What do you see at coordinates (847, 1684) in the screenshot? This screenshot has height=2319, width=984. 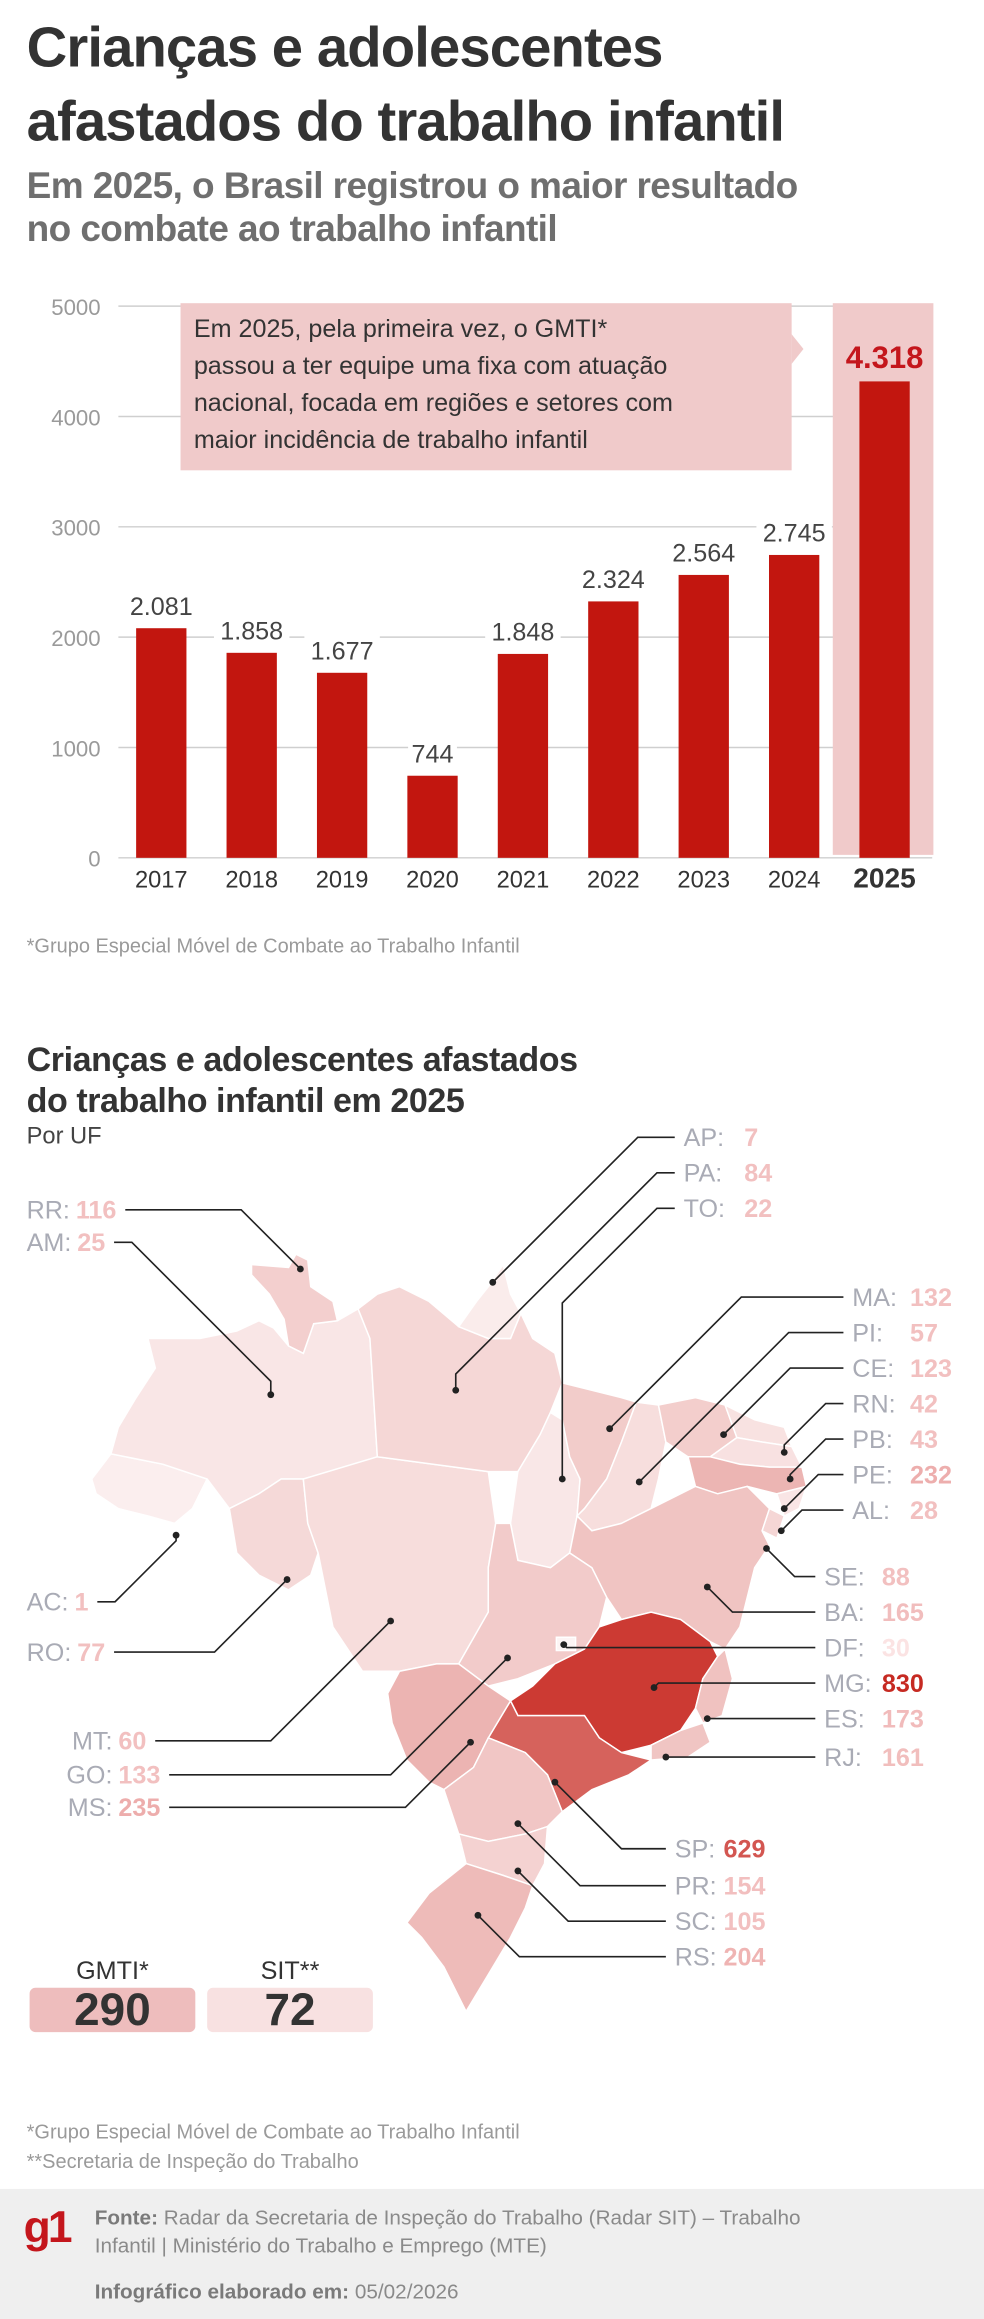 I see `state-code-label: MG:` at bounding box center [847, 1684].